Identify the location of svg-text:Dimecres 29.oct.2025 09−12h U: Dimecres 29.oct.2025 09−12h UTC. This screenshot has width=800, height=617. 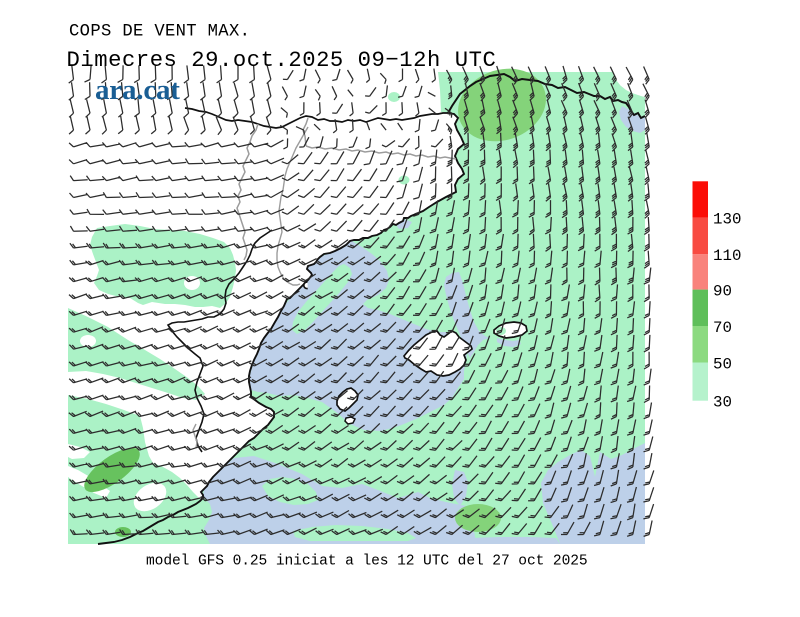
(282, 60).